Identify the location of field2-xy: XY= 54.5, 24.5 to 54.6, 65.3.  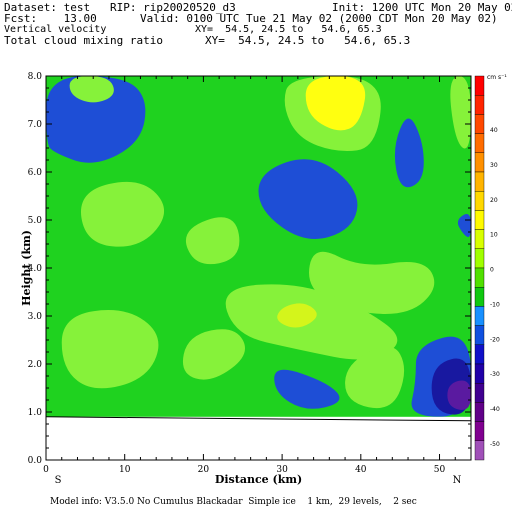
(308, 40).